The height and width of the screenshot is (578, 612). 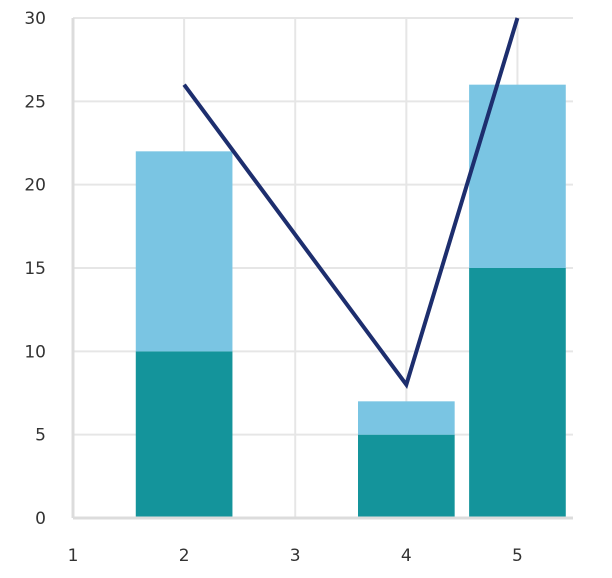 I want to click on y-tick-label: 0, so click(x=40, y=519).